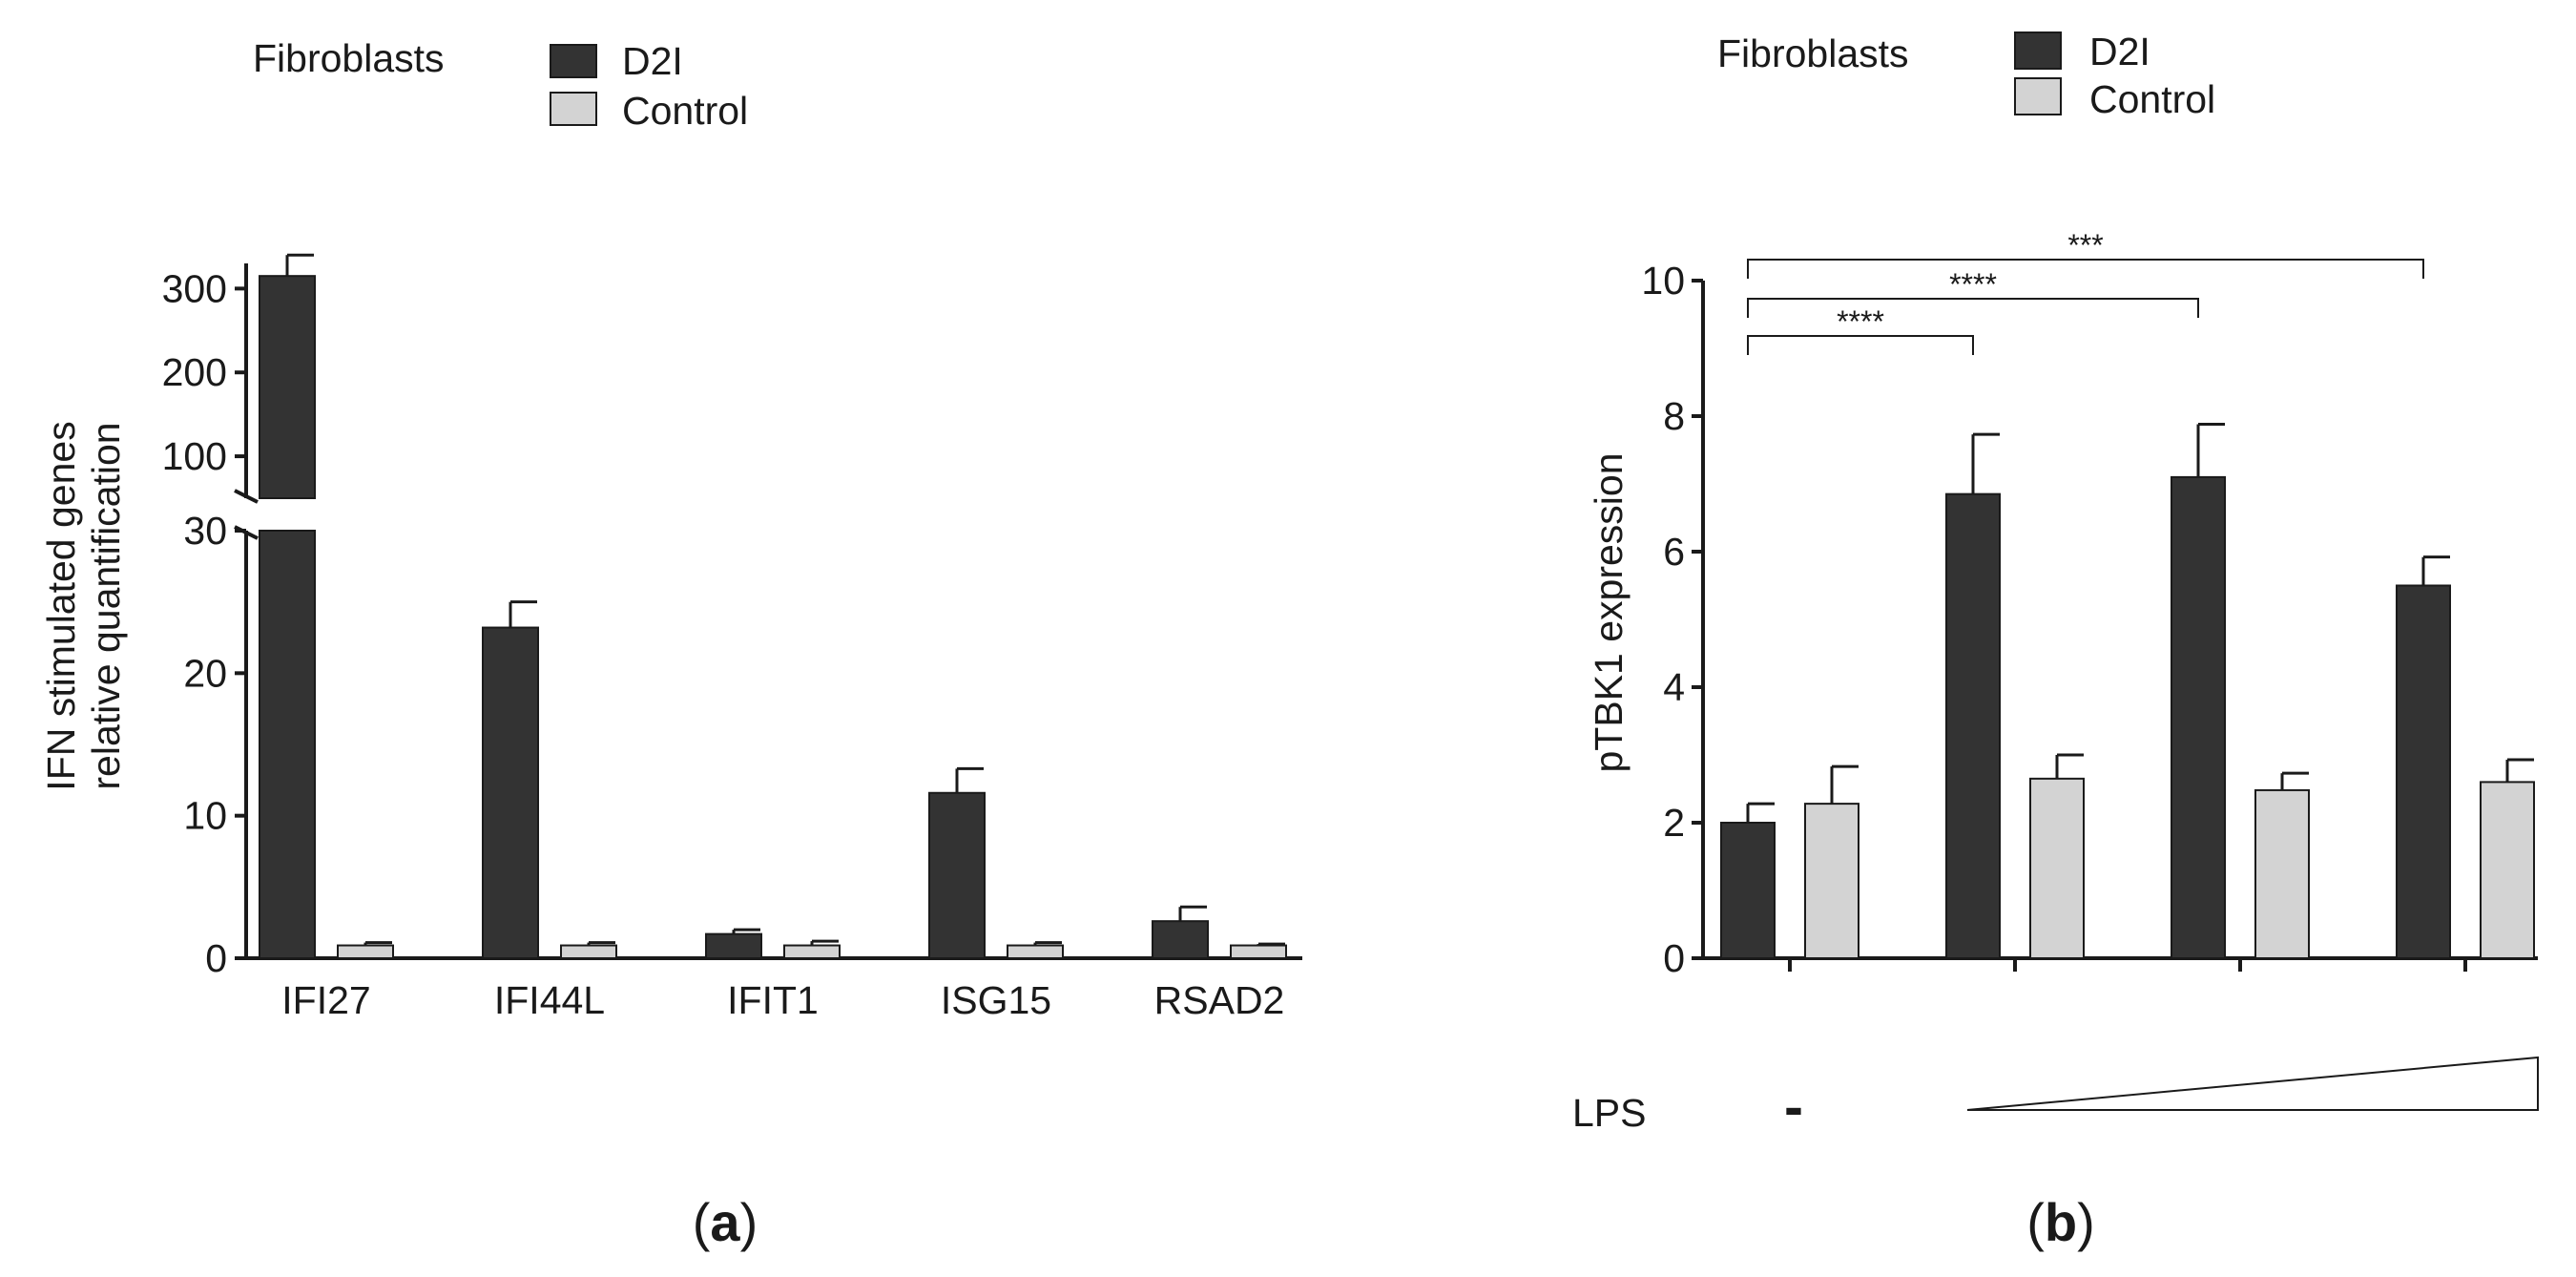 This screenshot has width=2576, height=1277. Describe the element at coordinates (246, 496) in the screenshot. I see `panel-a-break-mark-upper` at that location.